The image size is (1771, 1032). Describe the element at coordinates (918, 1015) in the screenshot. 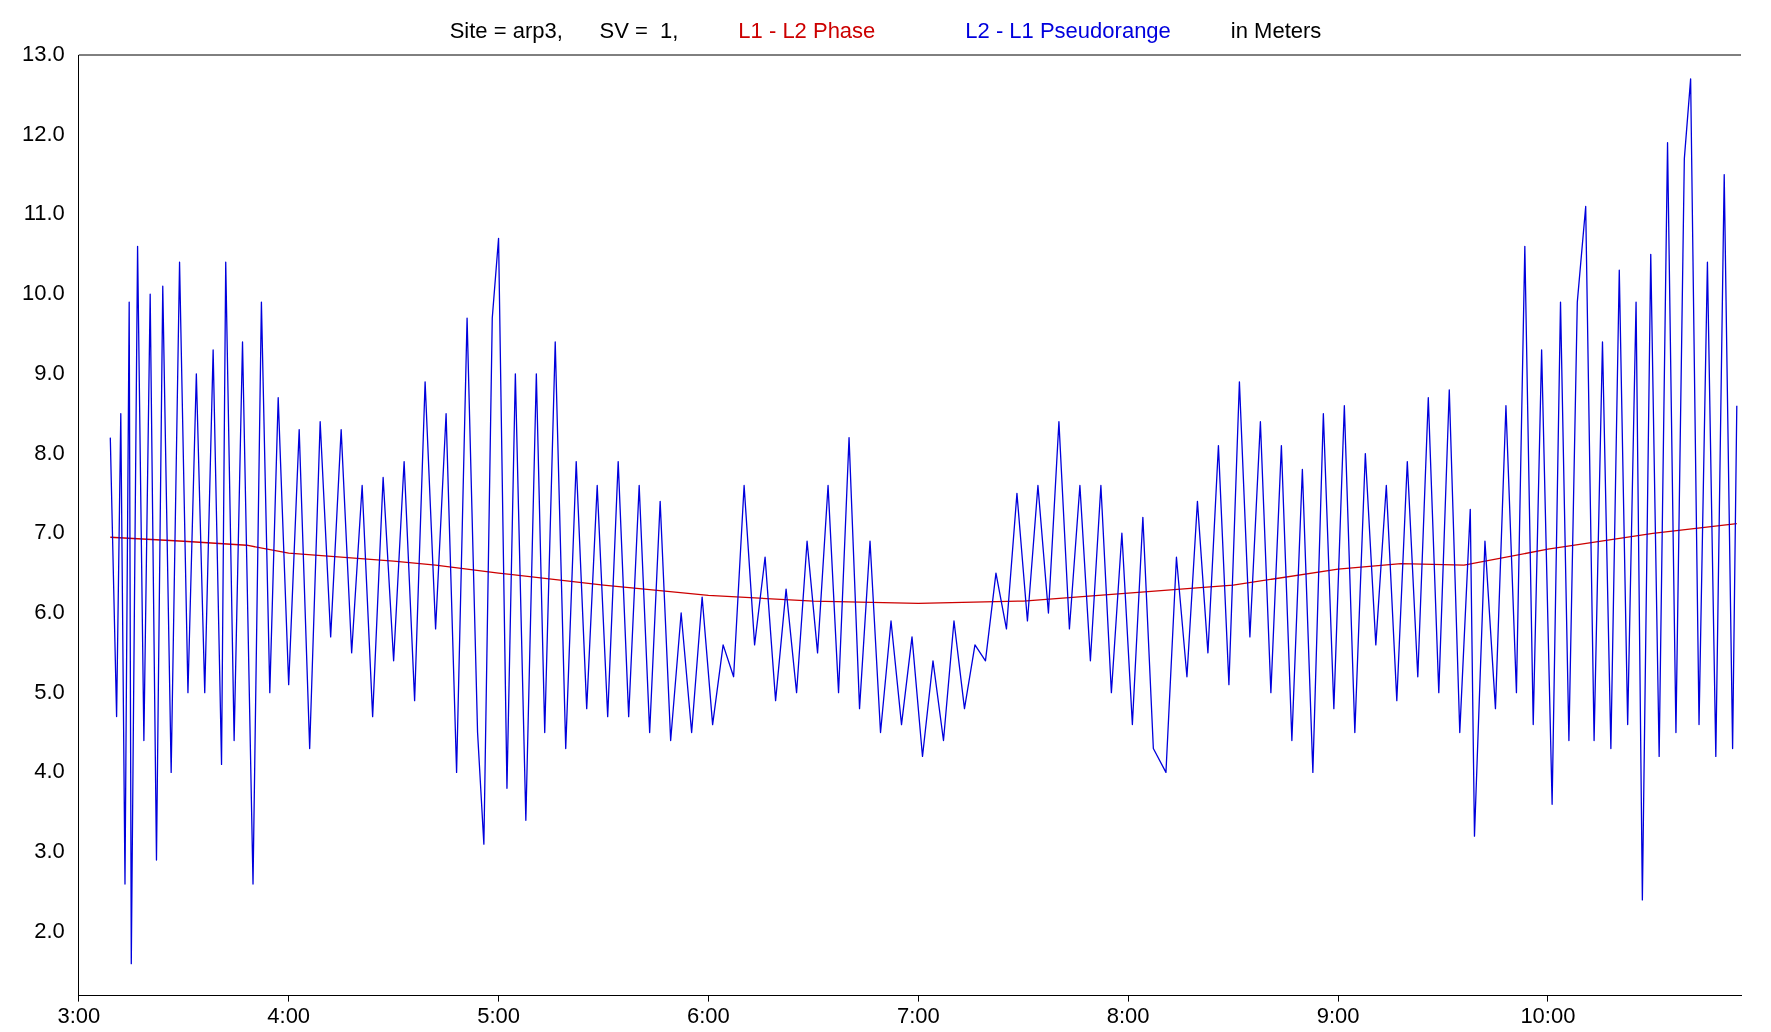

I see `x-tick-label: 7:00` at that location.